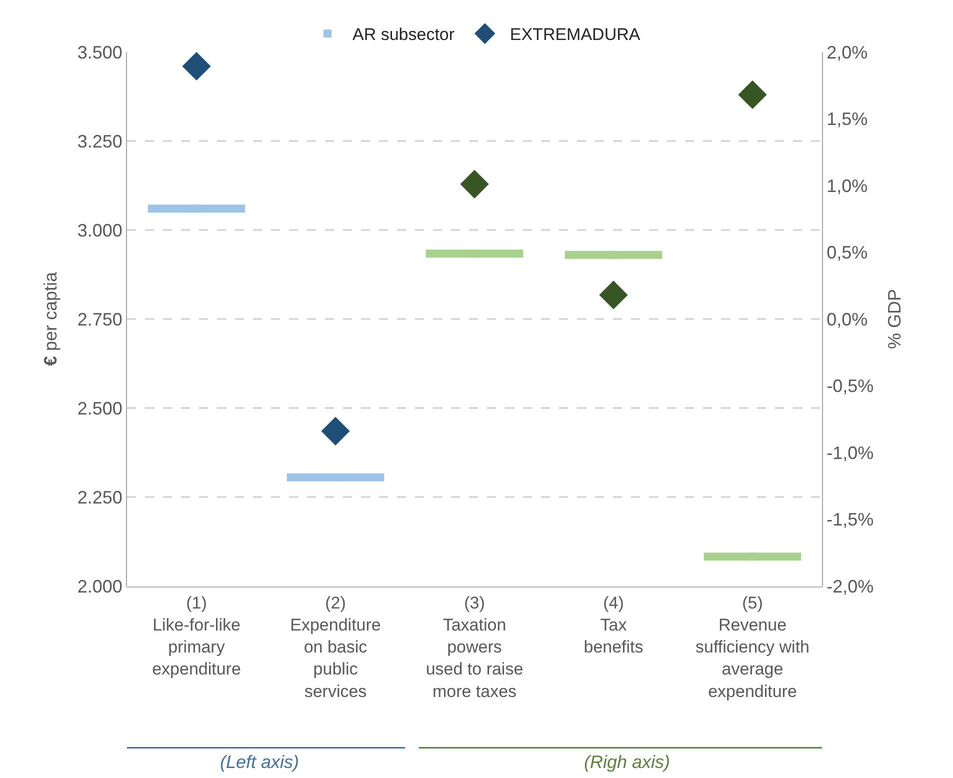  What do you see at coordinates (99, 497) in the screenshot?
I see `y-tick-label: 2.250` at bounding box center [99, 497].